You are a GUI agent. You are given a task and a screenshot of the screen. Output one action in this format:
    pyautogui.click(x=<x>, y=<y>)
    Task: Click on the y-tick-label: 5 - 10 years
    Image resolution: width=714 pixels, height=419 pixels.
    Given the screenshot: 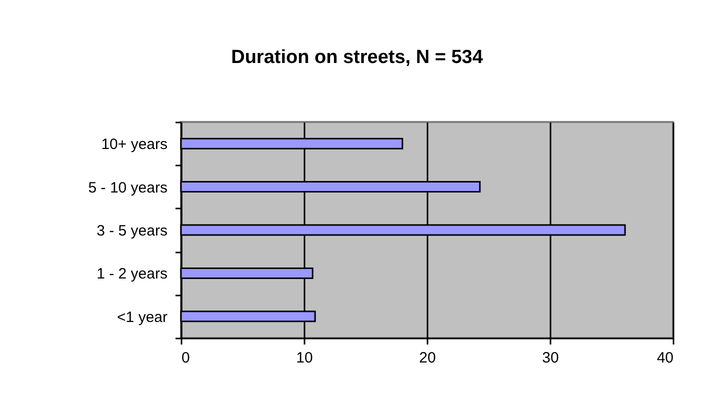 What is the action you would take?
    pyautogui.click(x=128, y=187)
    